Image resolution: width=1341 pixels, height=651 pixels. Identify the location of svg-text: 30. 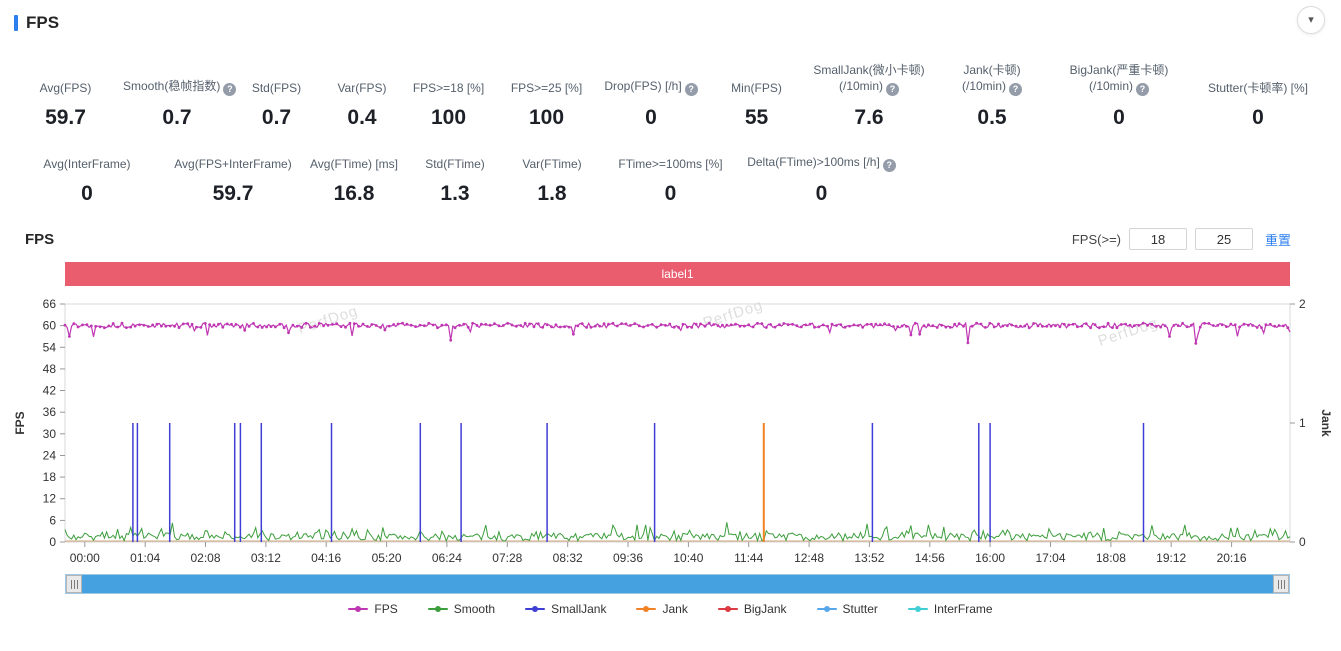
(50, 434).